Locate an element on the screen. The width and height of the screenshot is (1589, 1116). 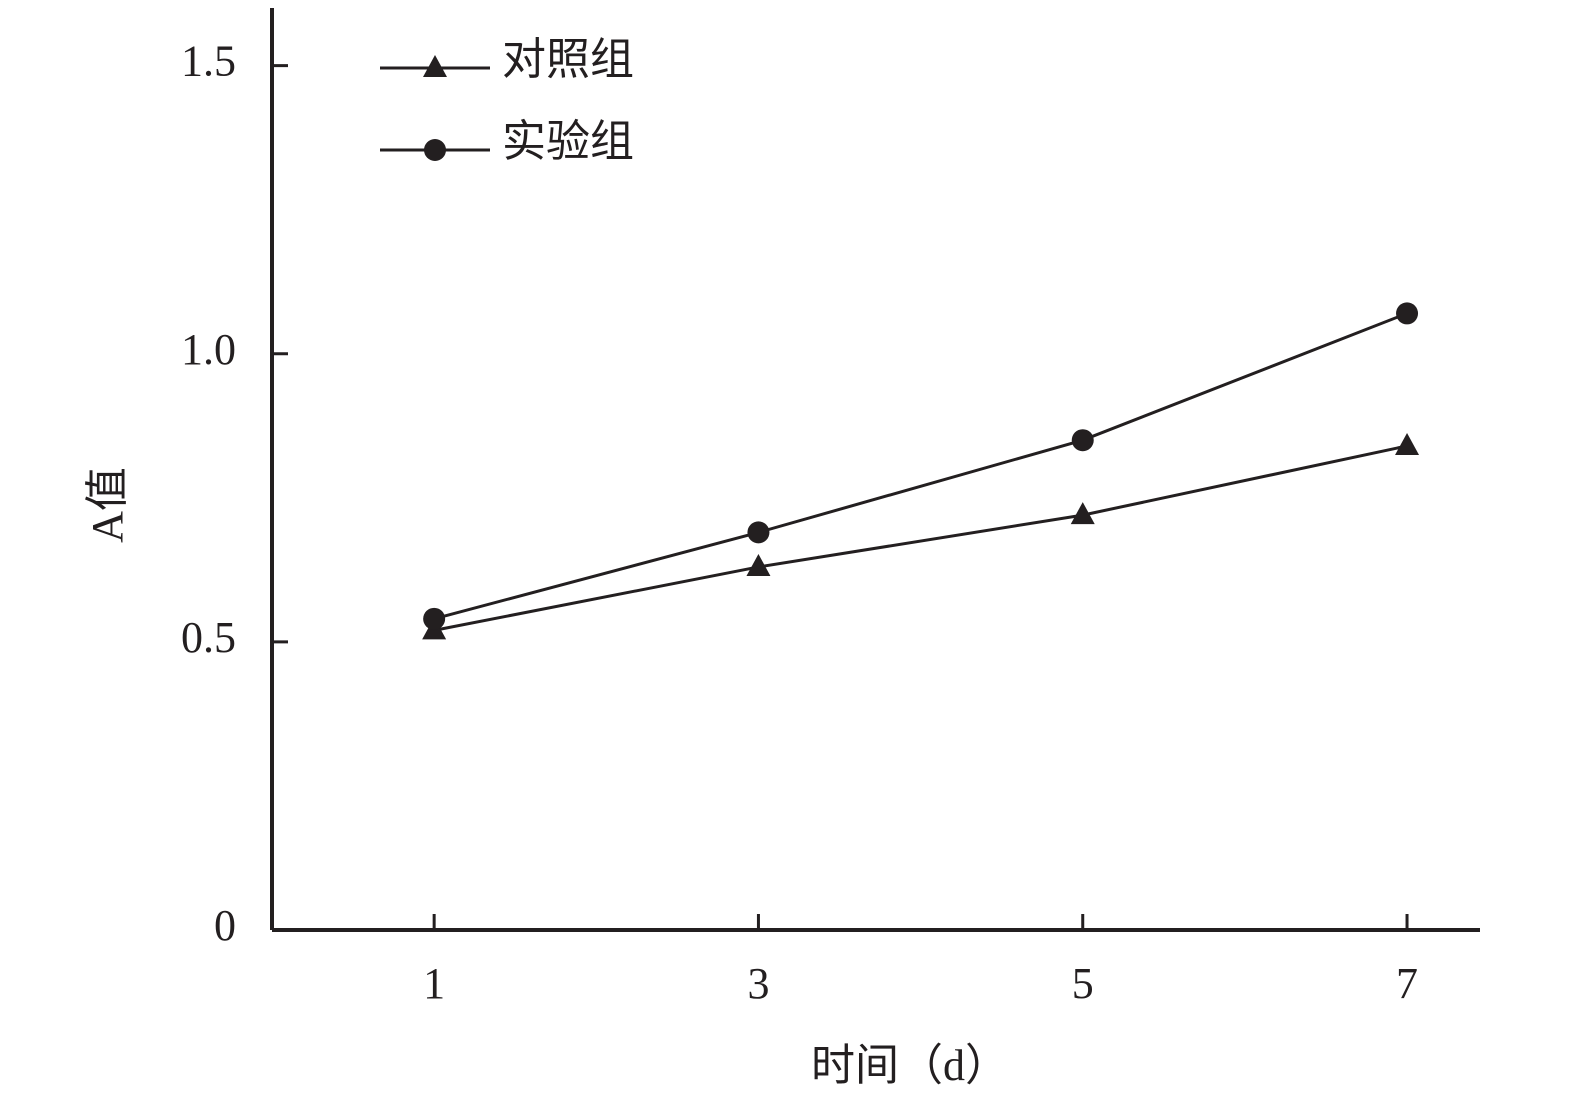
x-tick-label: 1 is located at coordinates (434, 983).